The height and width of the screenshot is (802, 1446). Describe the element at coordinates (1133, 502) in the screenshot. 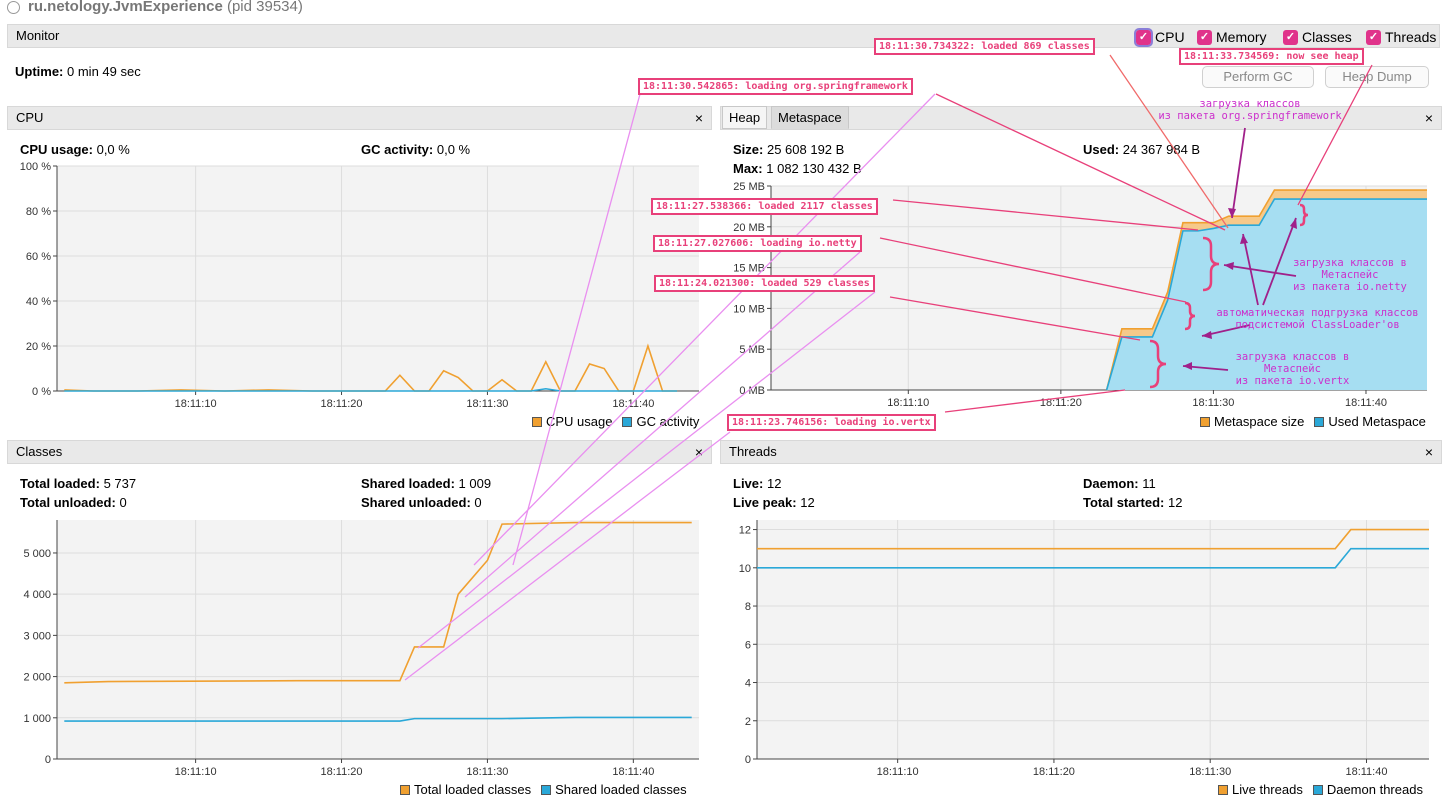

I see `total-started-readout: Total started: 12` at that location.